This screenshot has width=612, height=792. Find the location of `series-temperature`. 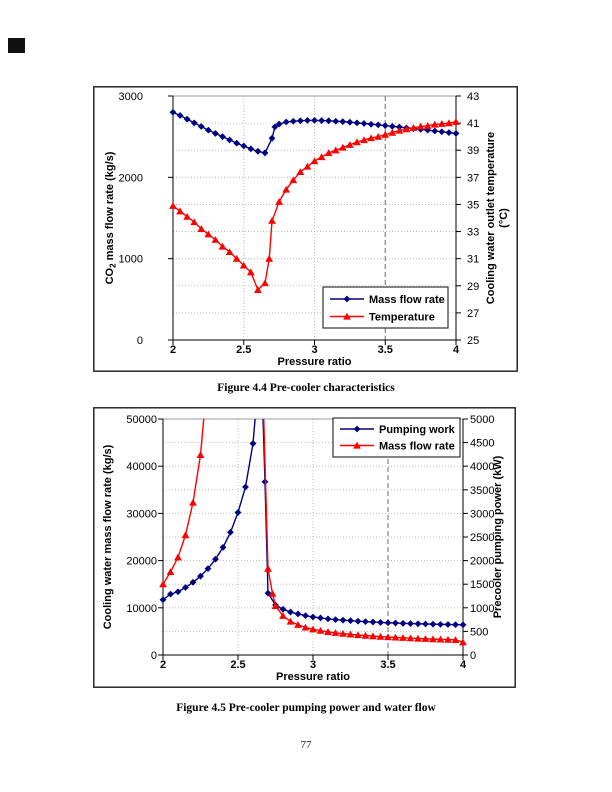

series-temperature is located at coordinates (314, 205).